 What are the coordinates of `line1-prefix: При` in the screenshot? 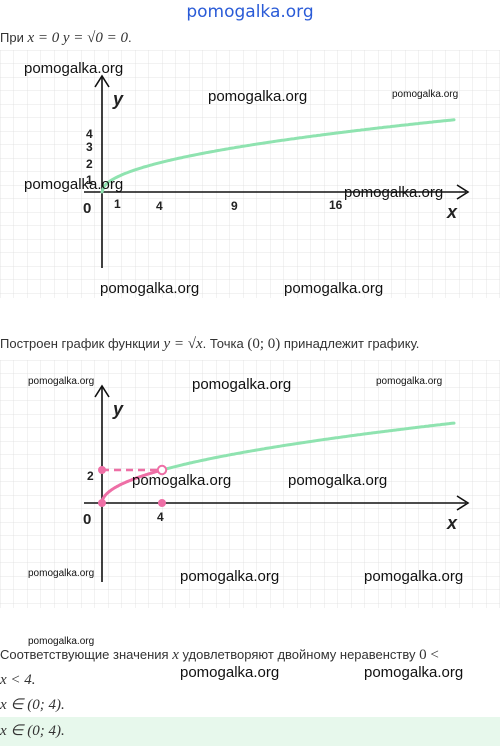 It's located at (14, 37).